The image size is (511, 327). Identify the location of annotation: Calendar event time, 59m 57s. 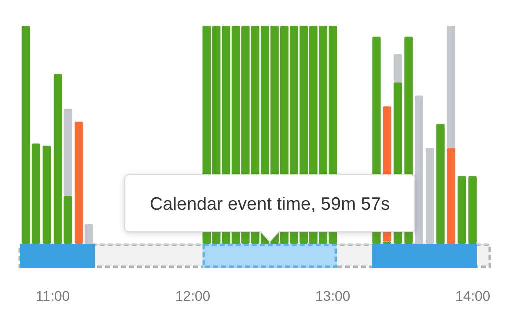
(270, 204).